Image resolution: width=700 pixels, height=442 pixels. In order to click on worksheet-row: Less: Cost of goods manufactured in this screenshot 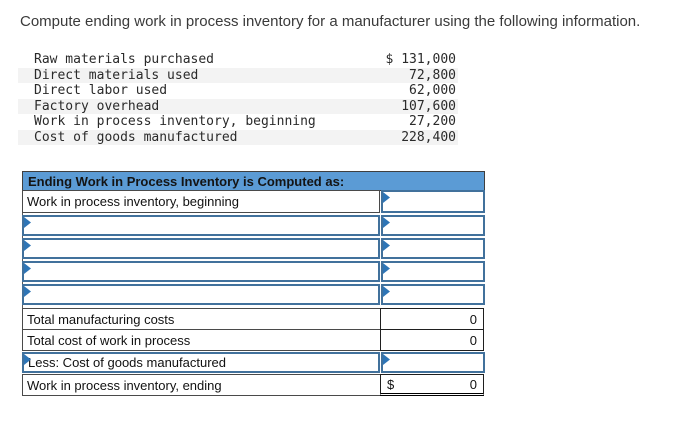, I will do `click(253, 362)`.